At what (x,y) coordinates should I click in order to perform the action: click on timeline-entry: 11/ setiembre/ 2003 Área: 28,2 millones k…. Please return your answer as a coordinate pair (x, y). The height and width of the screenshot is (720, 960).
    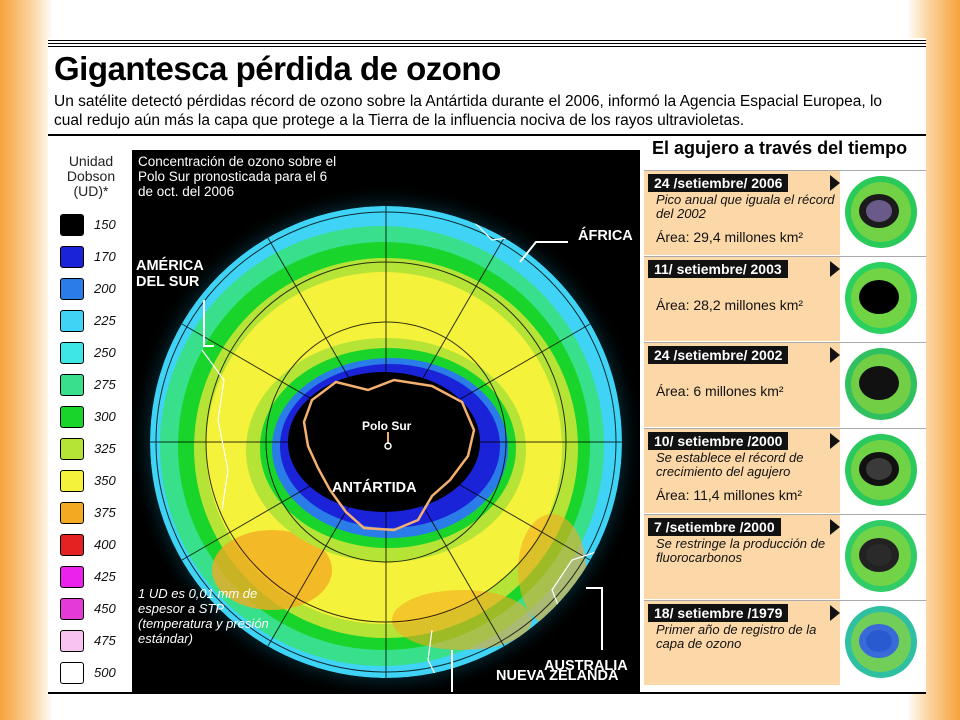
    Looking at the image, I should click on (785, 298).